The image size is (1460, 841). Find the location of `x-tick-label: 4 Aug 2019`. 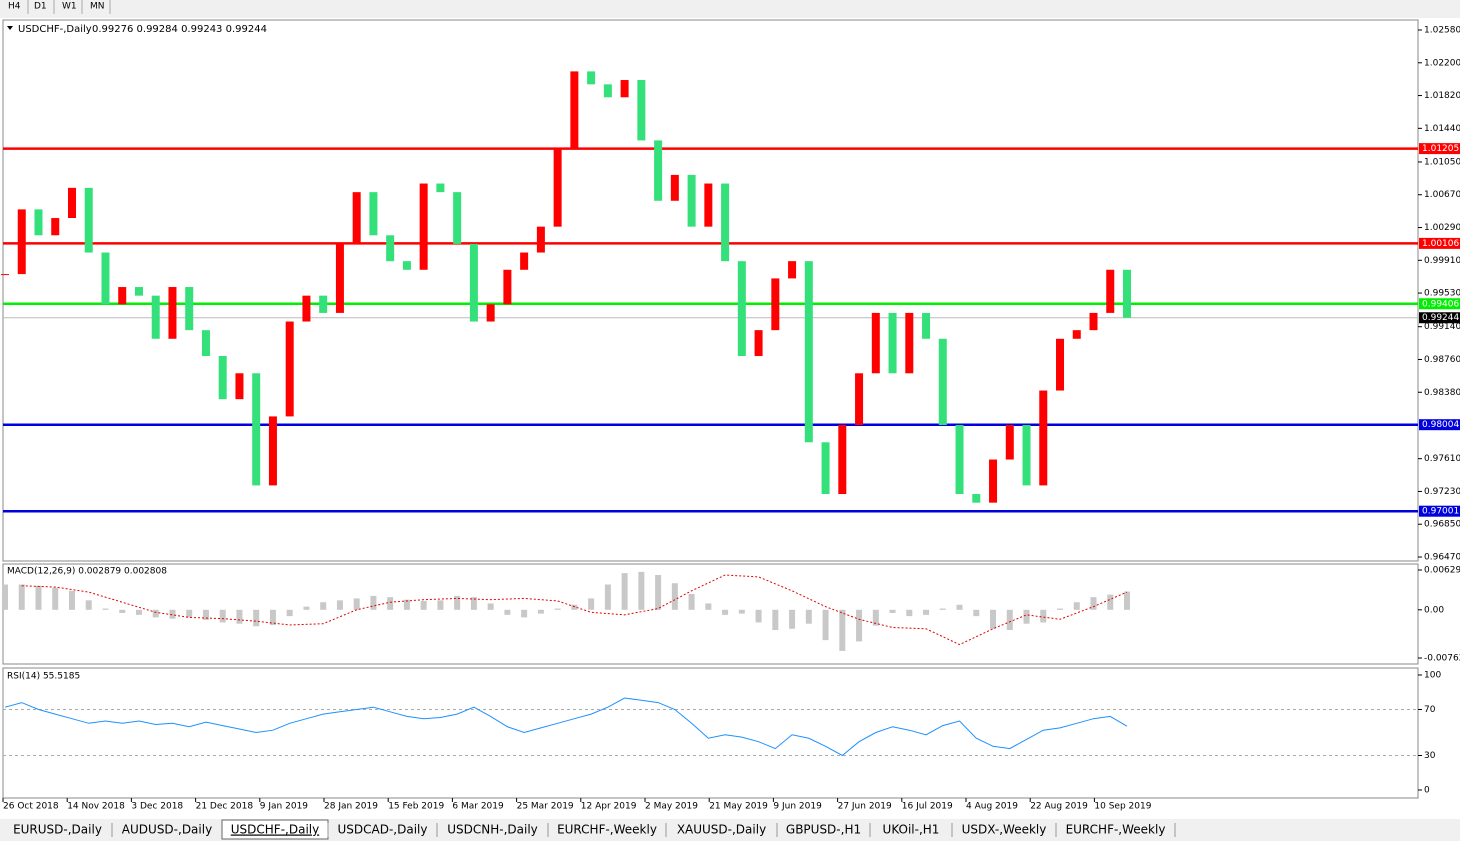

x-tick-label: 4 Aug 2019 is located at coordinates (992, 807).